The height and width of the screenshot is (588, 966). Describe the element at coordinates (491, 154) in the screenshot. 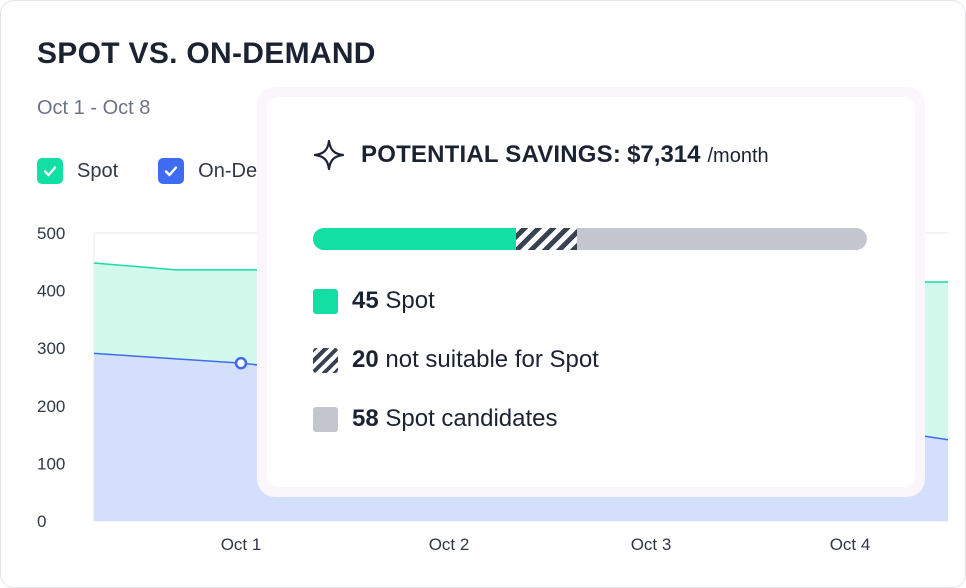

I see `savings-label: POTENTIAL SAVINGS:` at that location.